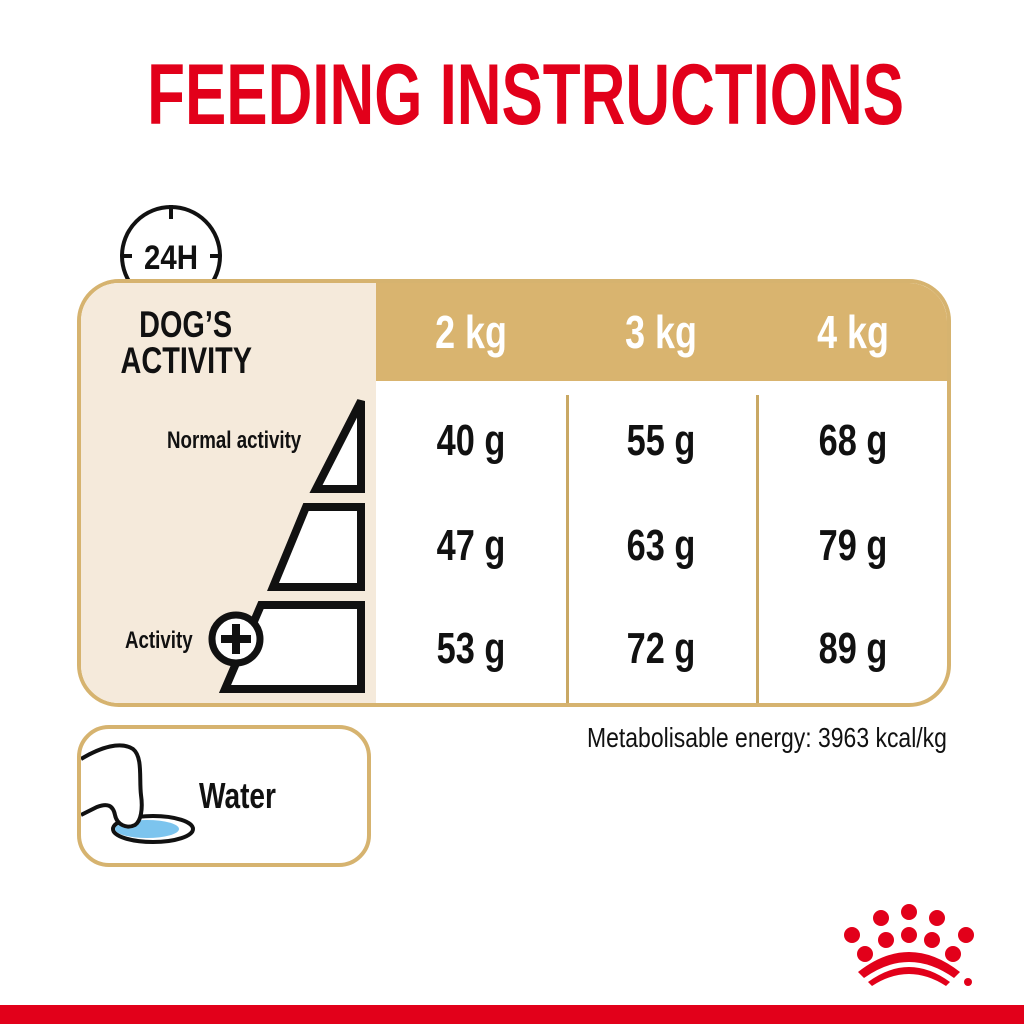 Image resolution: width=1024 pixels, height=1024 pixels. Describe the element at coordinates (853, 545) in the screenshot. I see `table-cell: 79 g` at that location.